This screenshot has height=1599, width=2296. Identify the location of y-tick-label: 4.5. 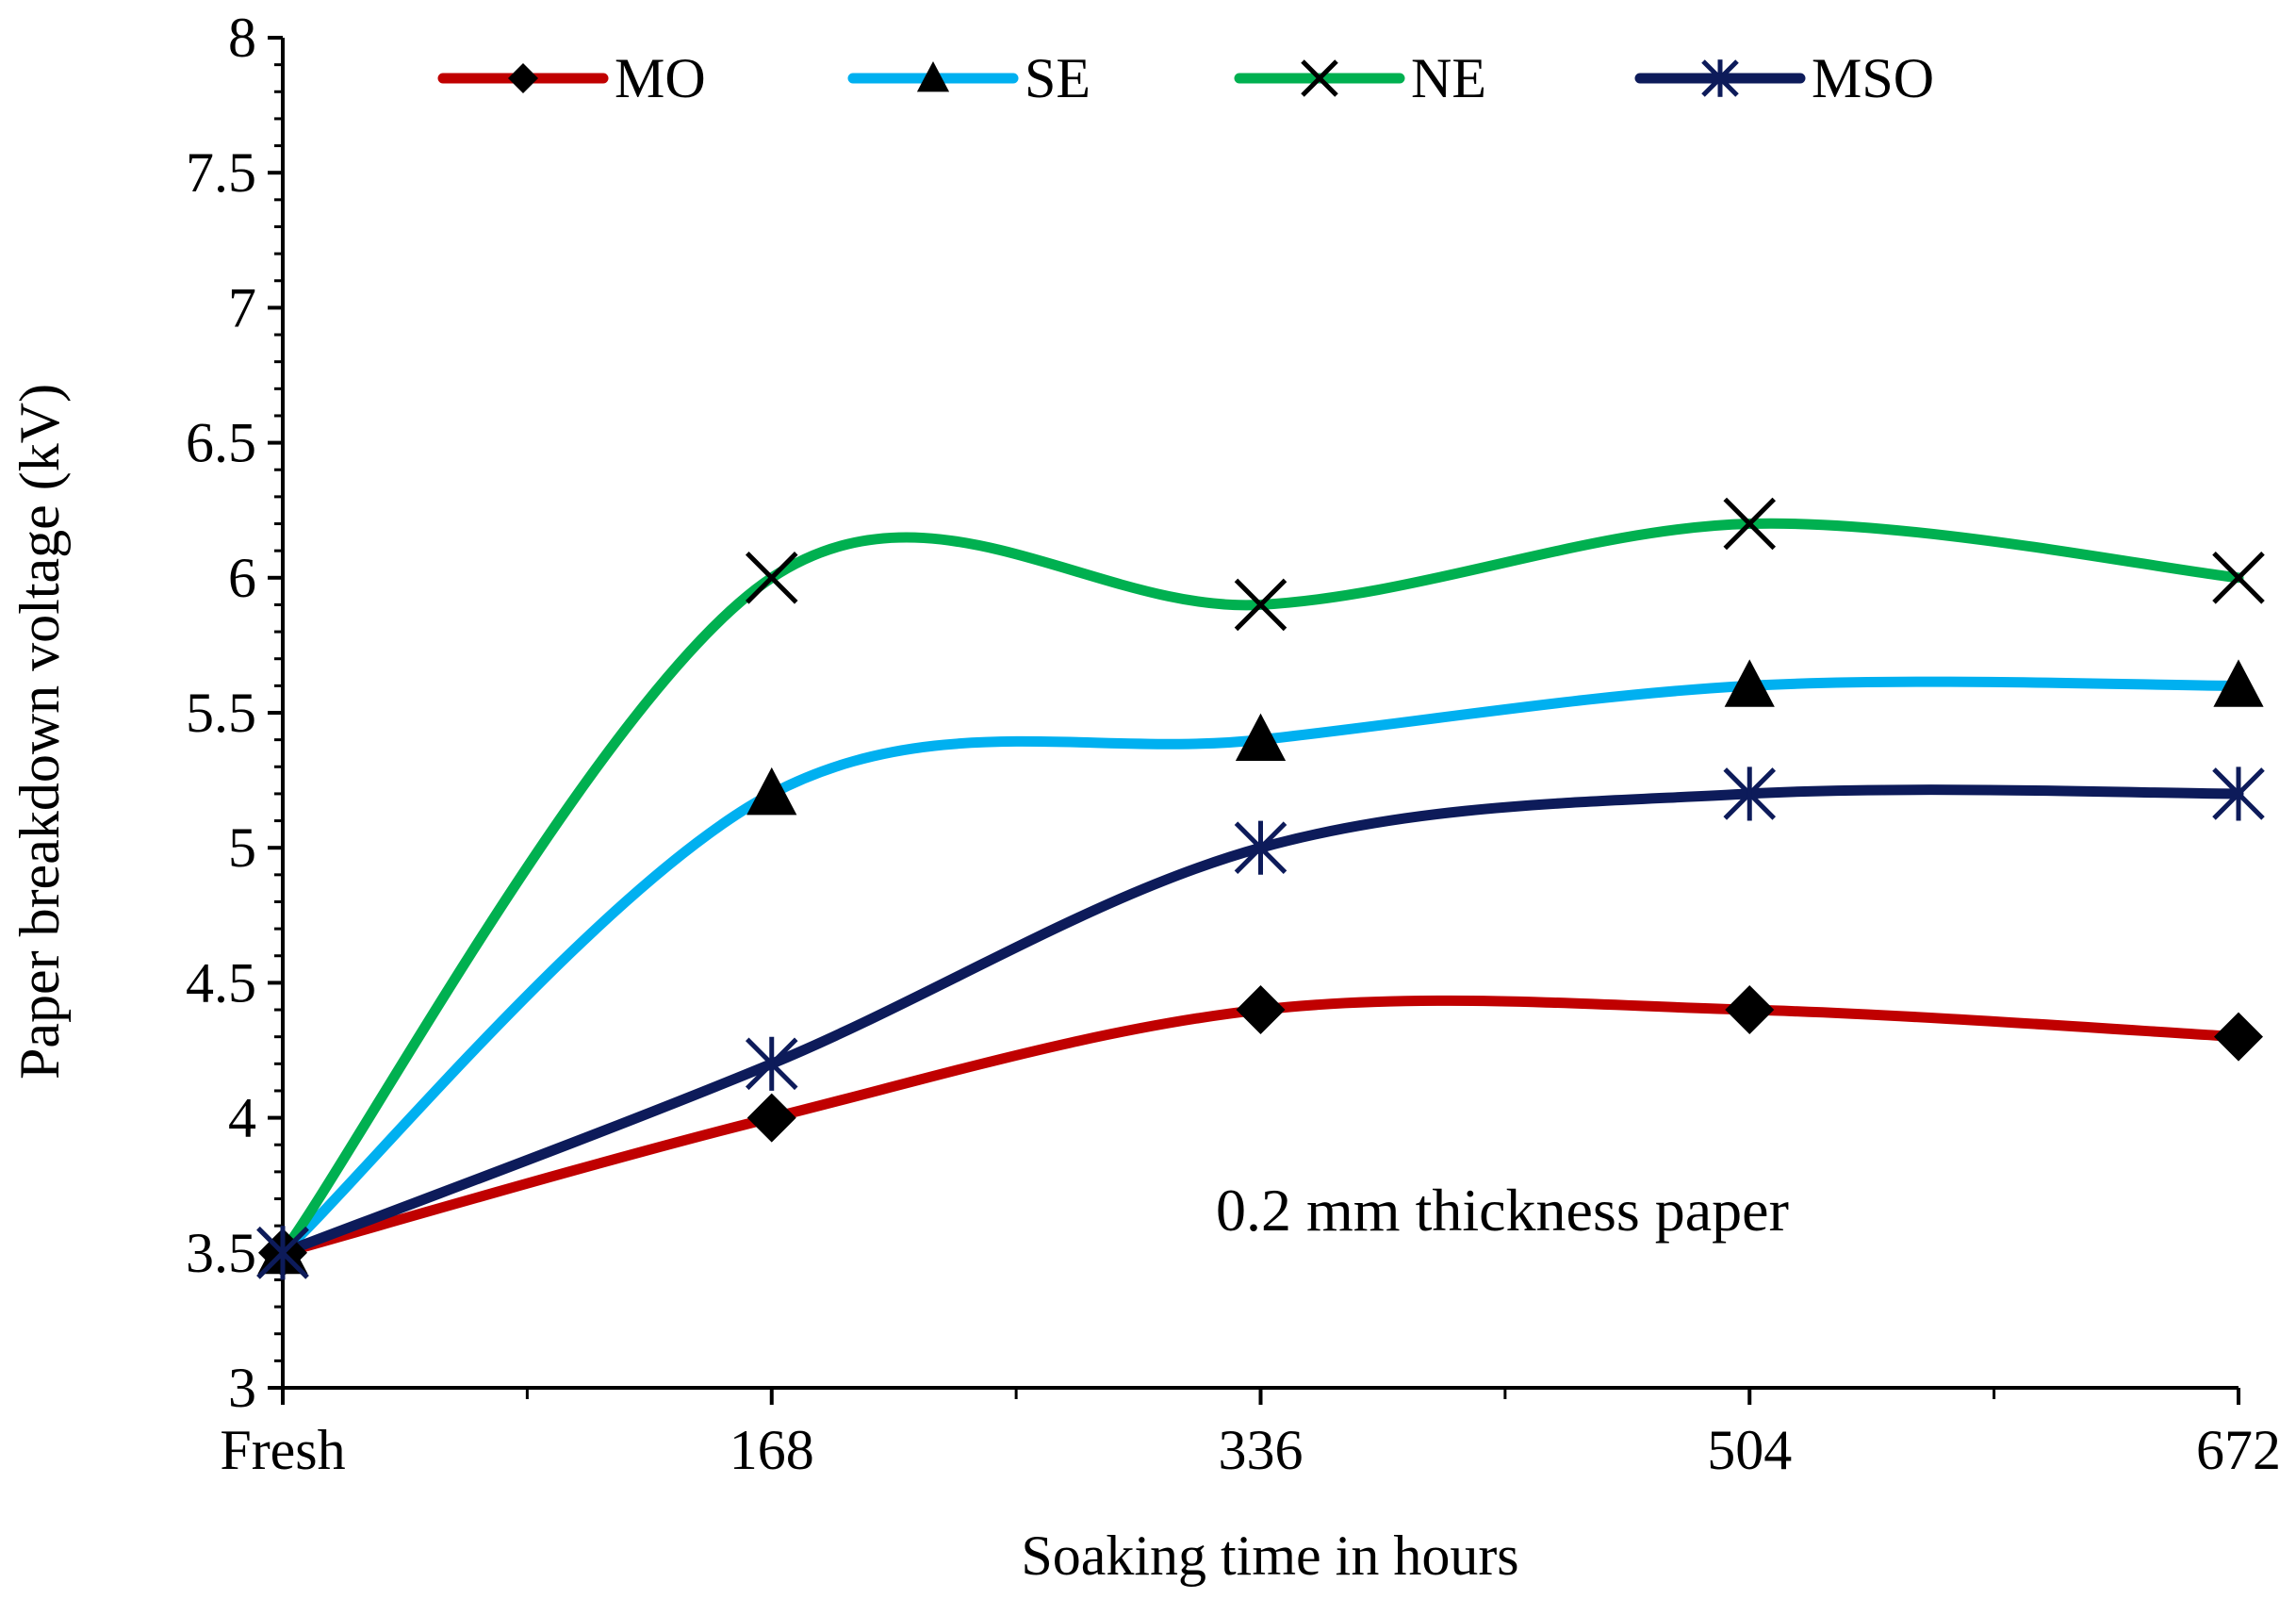
(221, 982).